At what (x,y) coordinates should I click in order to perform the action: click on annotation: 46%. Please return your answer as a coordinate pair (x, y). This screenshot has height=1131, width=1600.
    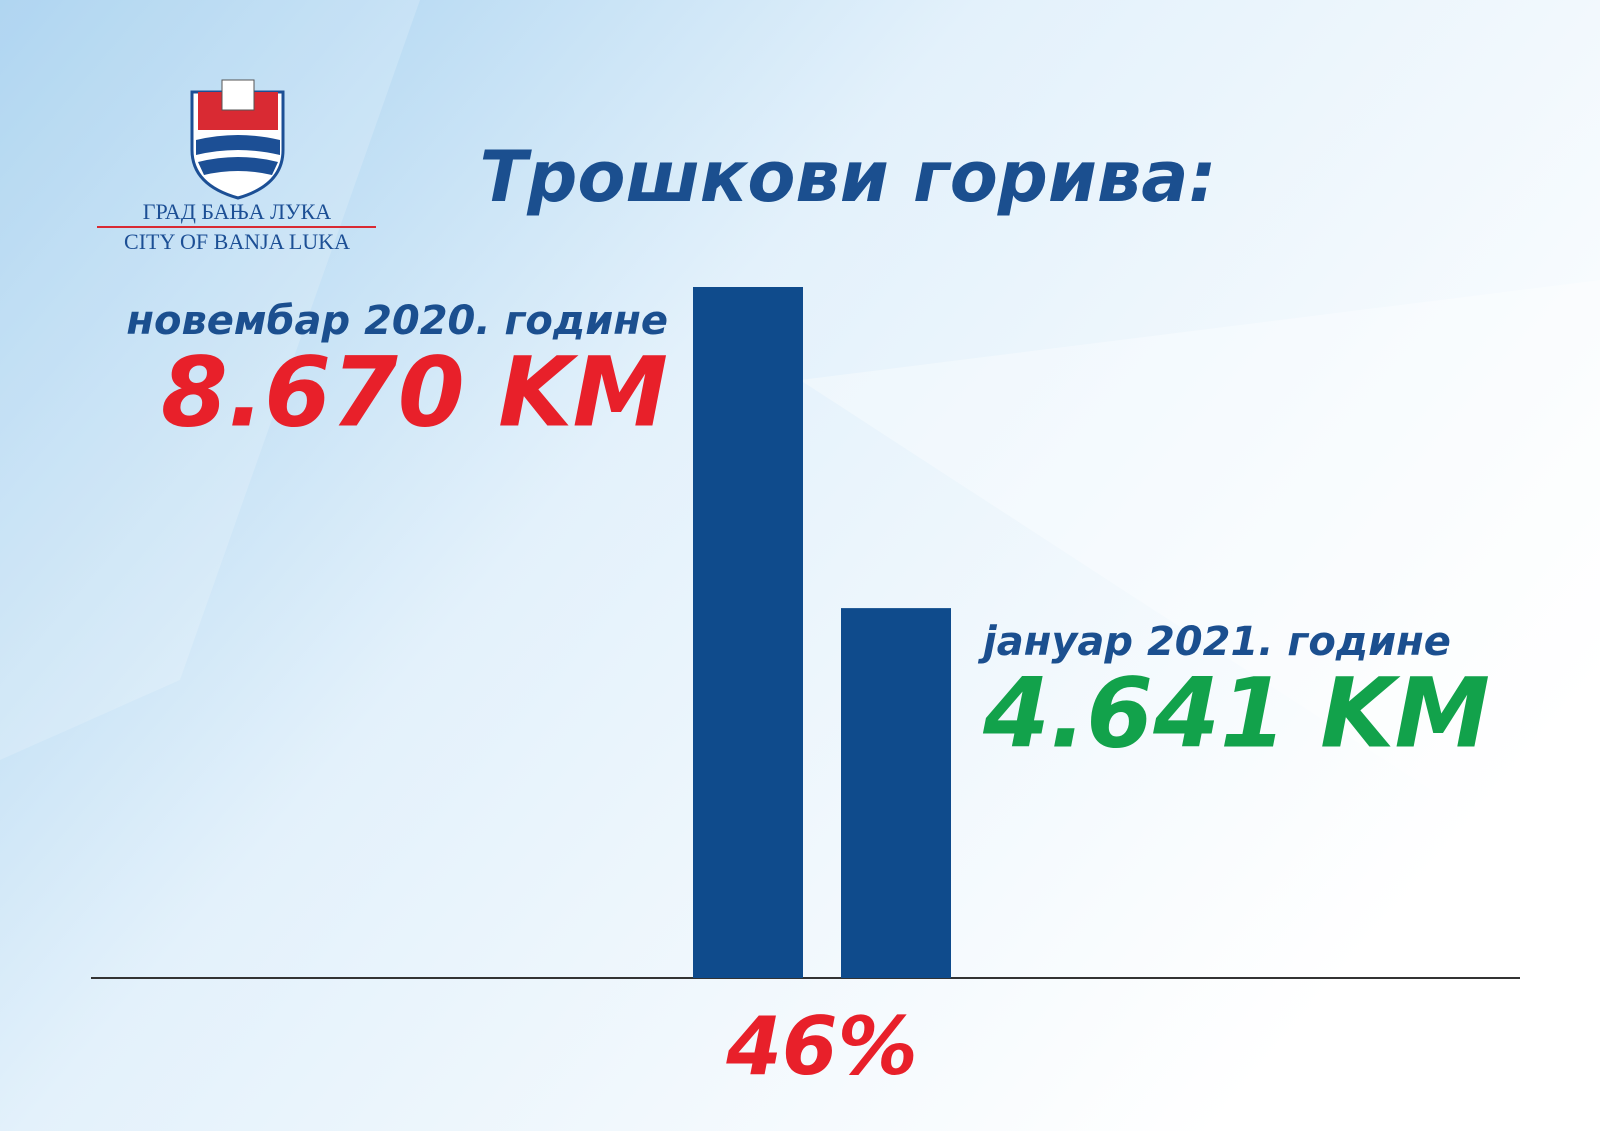
    Looking at the image, I should click on (821, 1046).